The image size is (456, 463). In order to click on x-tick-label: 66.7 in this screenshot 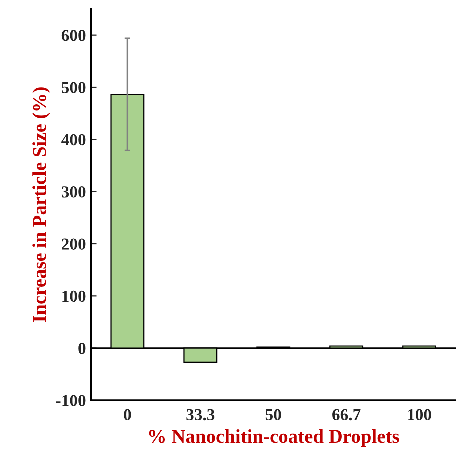, I will do `click(346, 415)`.